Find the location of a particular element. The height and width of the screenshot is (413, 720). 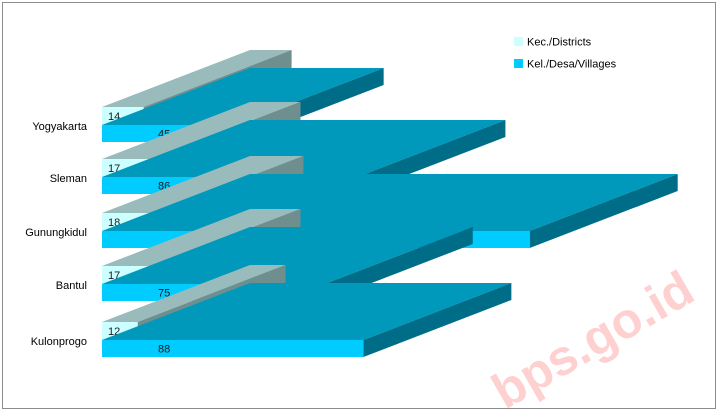

category-label-yogyakarta: Yogyakarta is located at coordinates (60, 127).